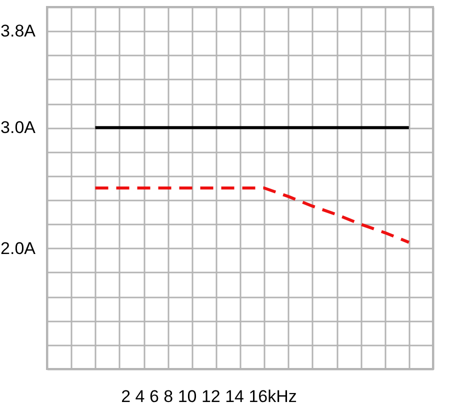 This screenshot has width=457, height=406. What do you see at coordinates (252, 215) in the screenshot?
I see `line-series` at bounding box center [252, 215].